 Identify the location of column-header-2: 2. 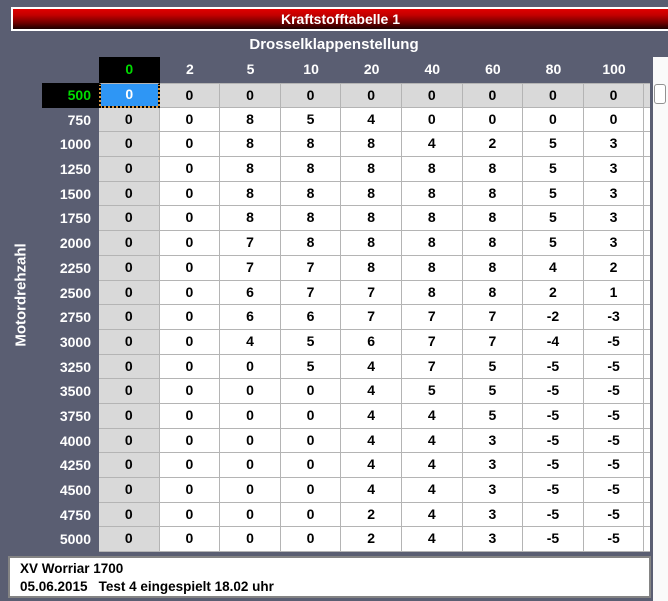
(189, 69).